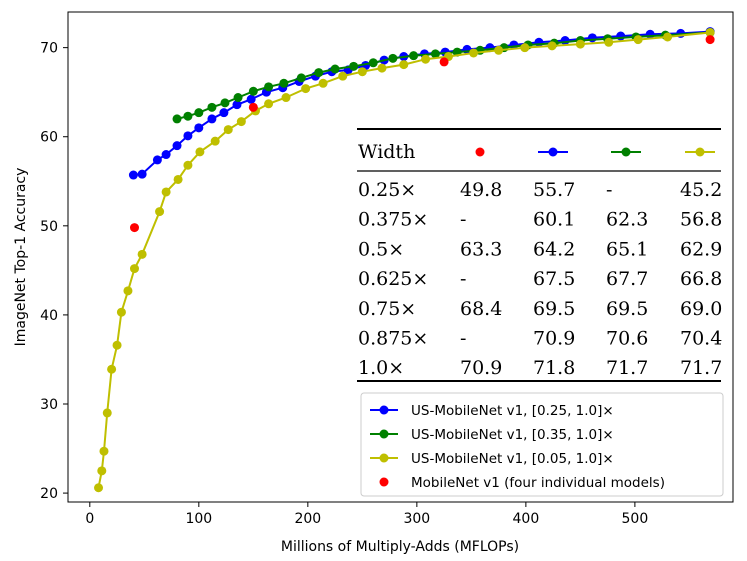  Describe the element at coordinates (512, 411) in the screenshot. I see `legend-label: US-MobileNet v1, [0.25, 1.0]×` at that location.